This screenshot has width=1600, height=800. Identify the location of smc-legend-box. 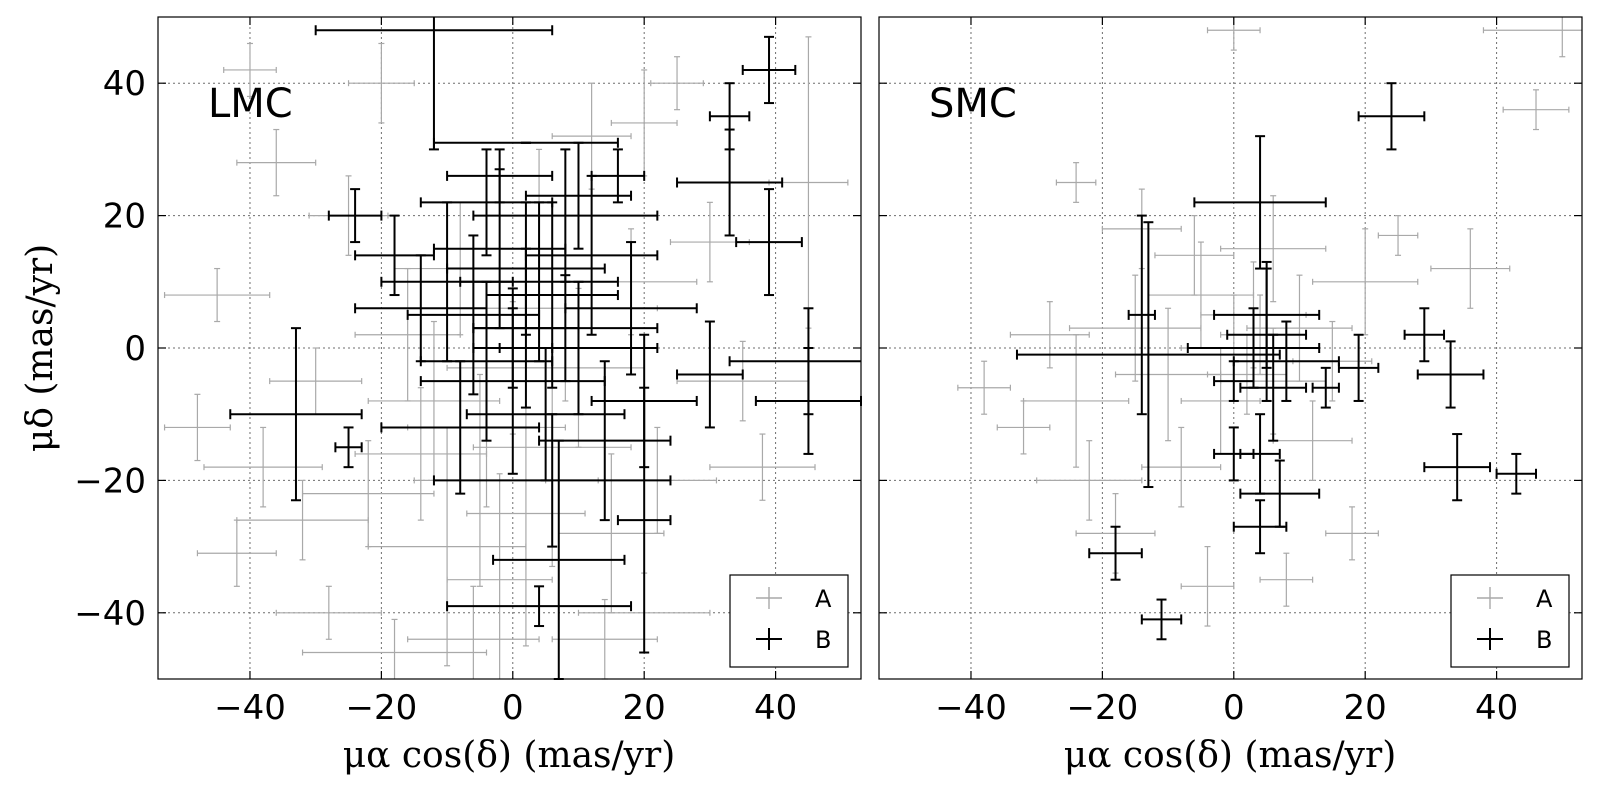
(1510, 621).